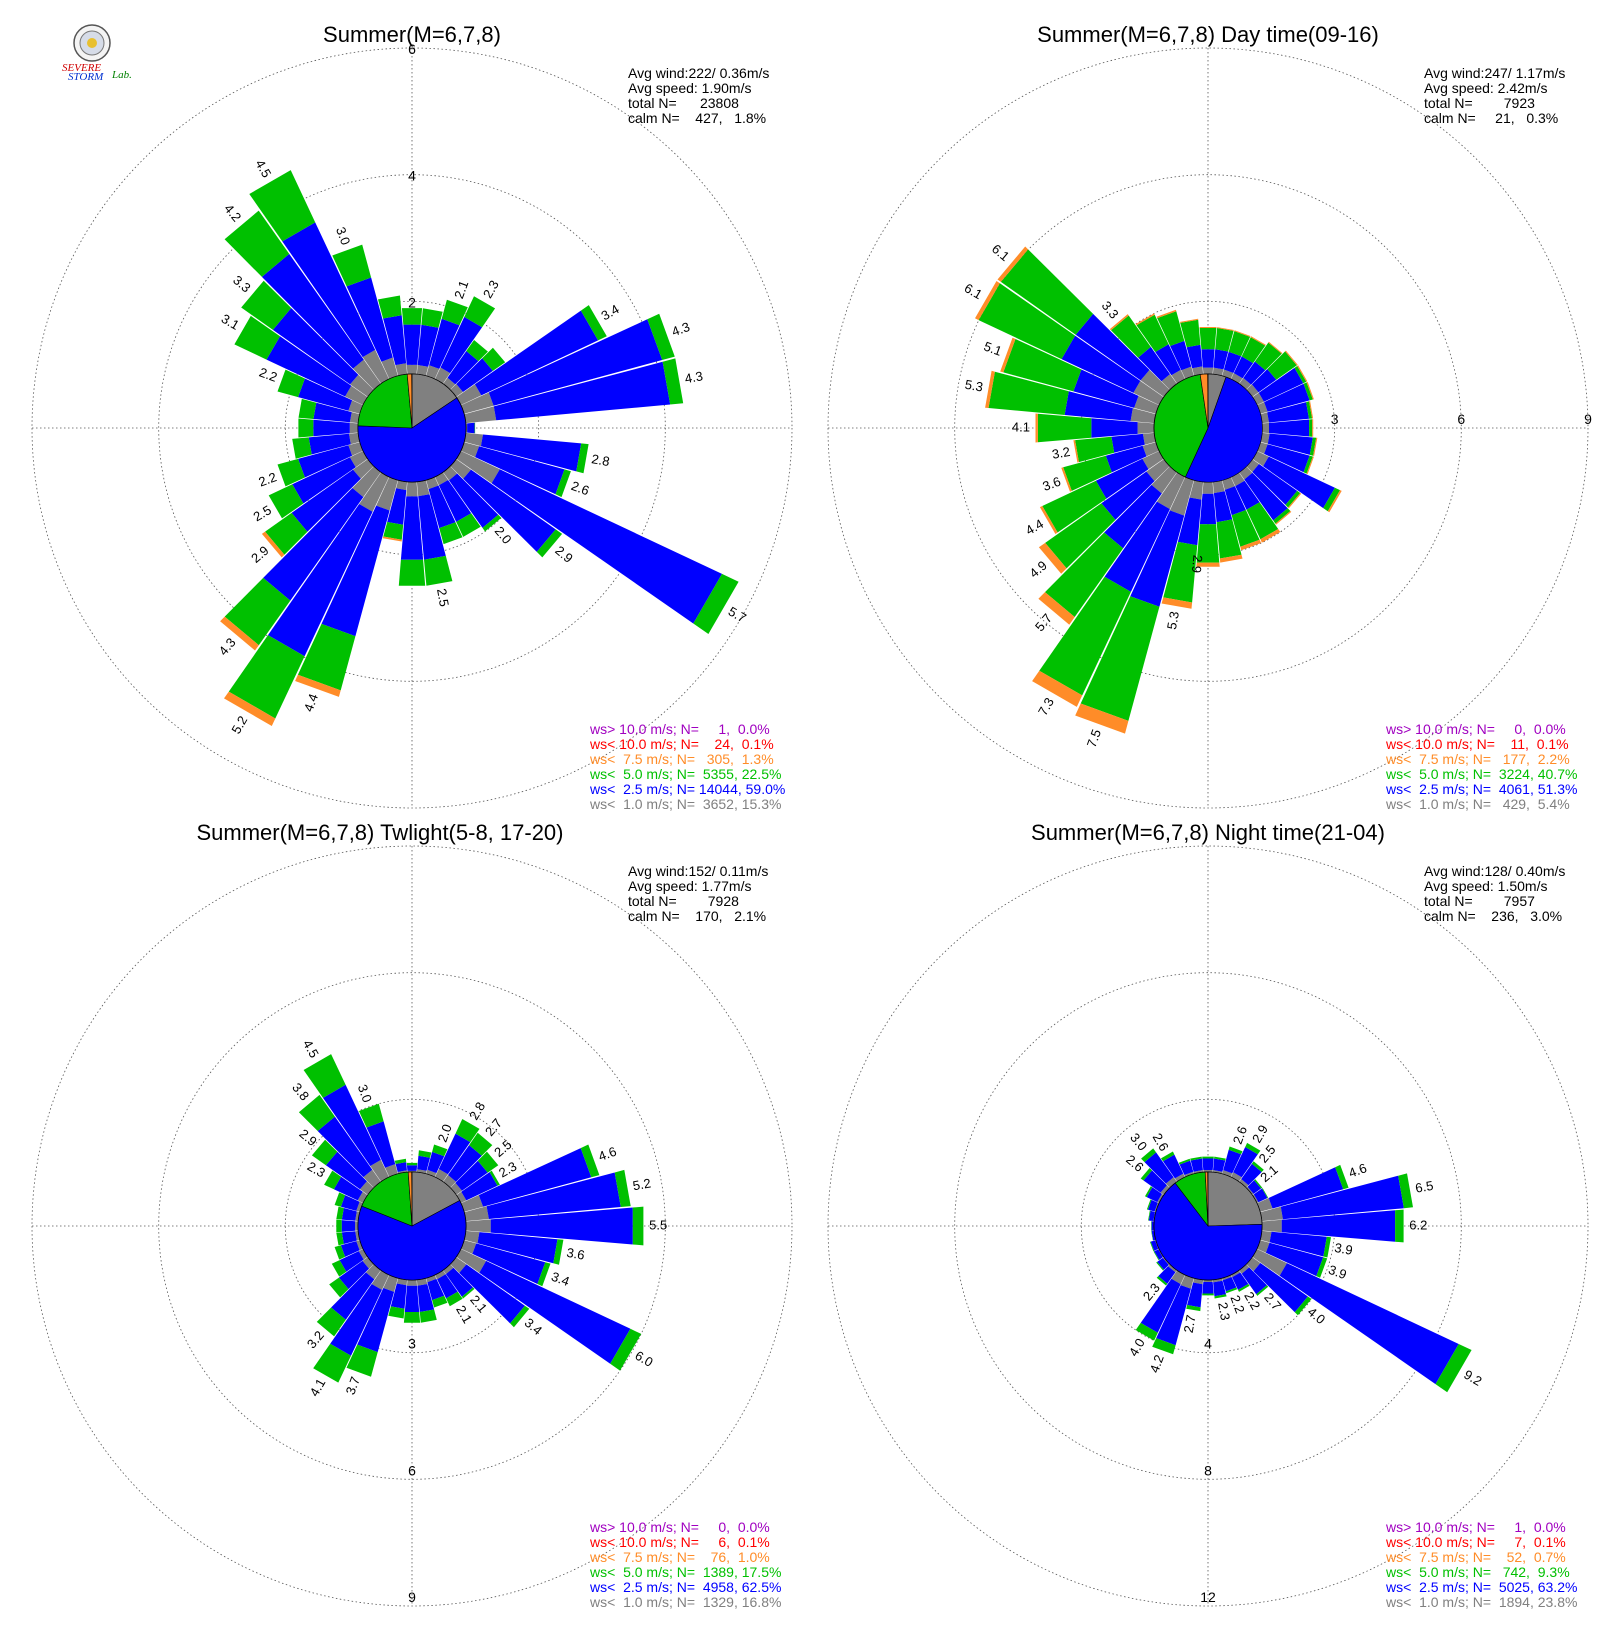 The width and height of the screenshot is (1620, 1640). Describe the element at coordinates (681, 759) in the screenshot. I see `legend-entry-3: ws< 7.5 m/s; N= 305, 1.3%` at that location.